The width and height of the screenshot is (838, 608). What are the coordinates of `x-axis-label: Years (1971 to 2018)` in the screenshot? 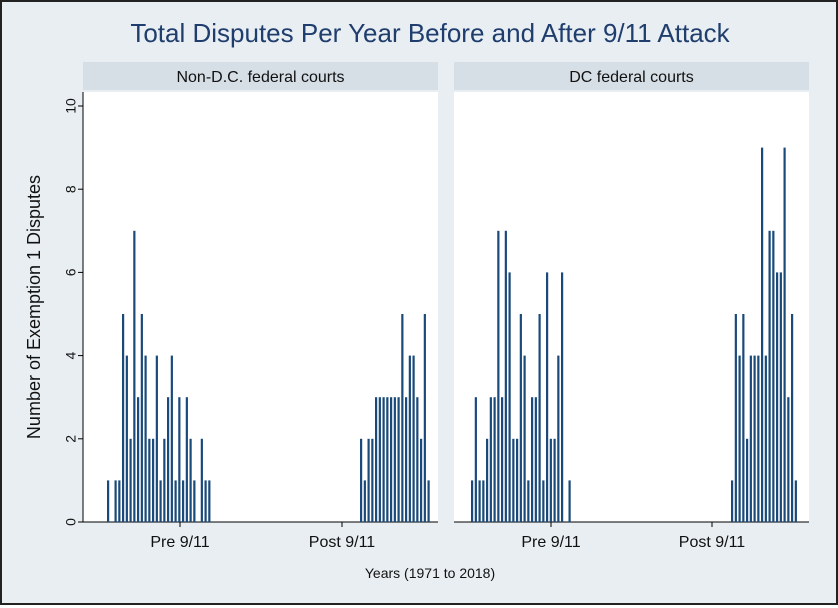 It's located at (430, 573).